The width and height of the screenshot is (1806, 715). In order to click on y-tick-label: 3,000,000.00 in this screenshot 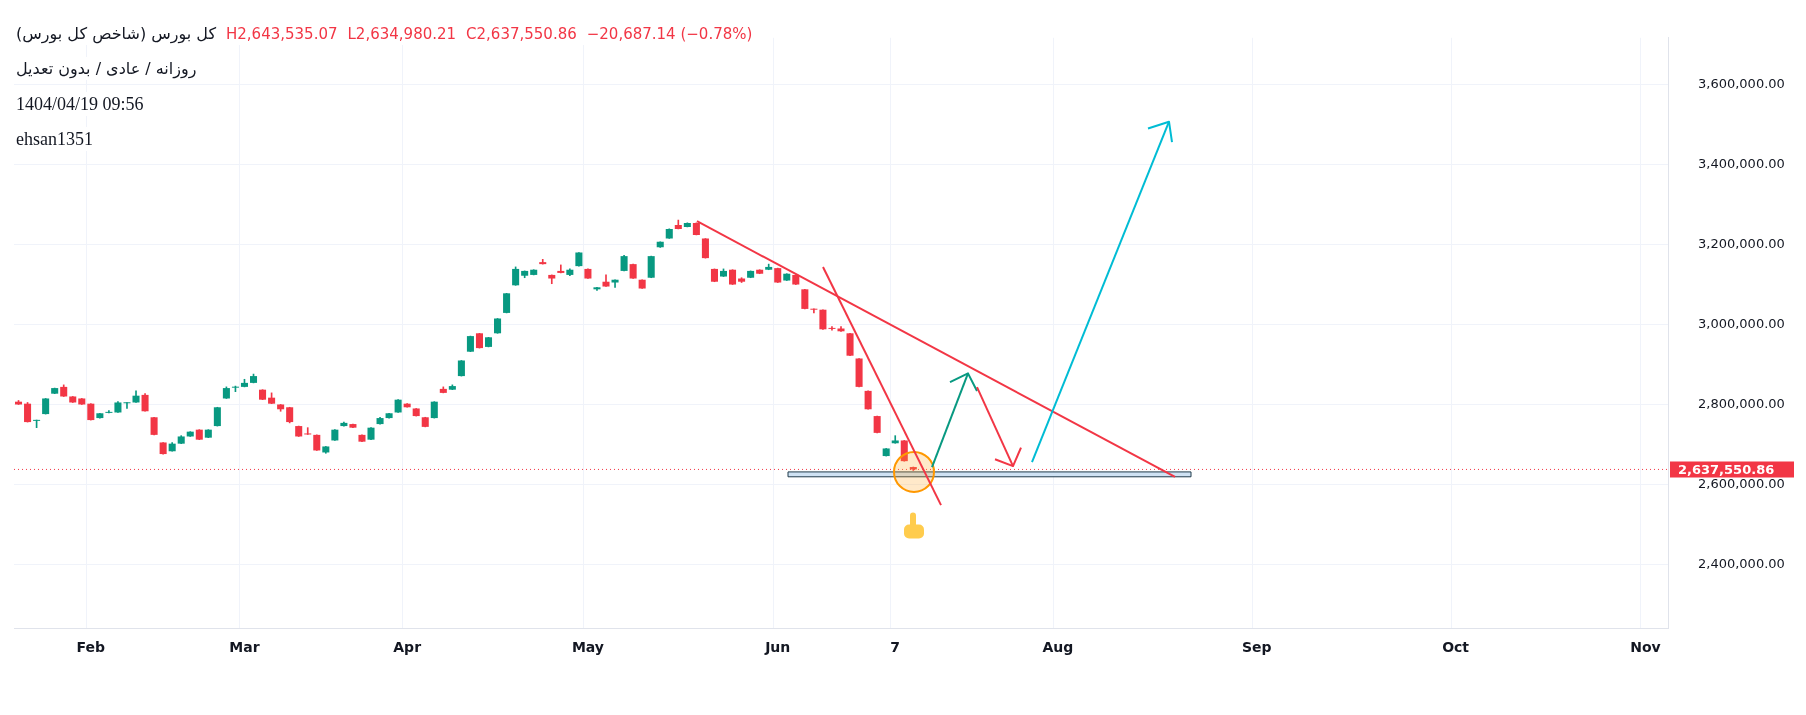, I will do `click(1741, 323)`.